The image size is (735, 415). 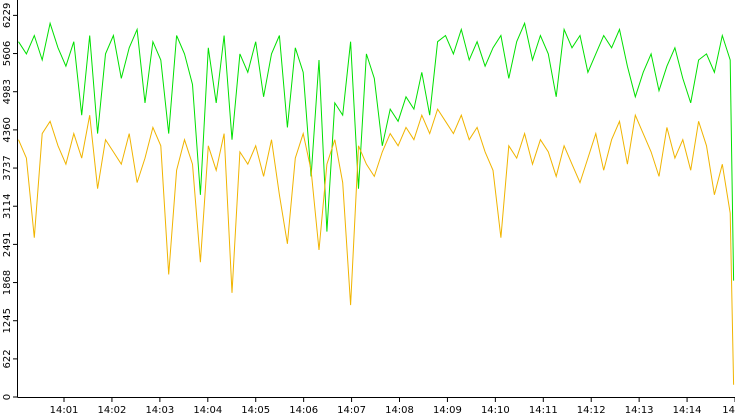 I want to click on x-tick-label: 14:08, so click(x=399, y=410).